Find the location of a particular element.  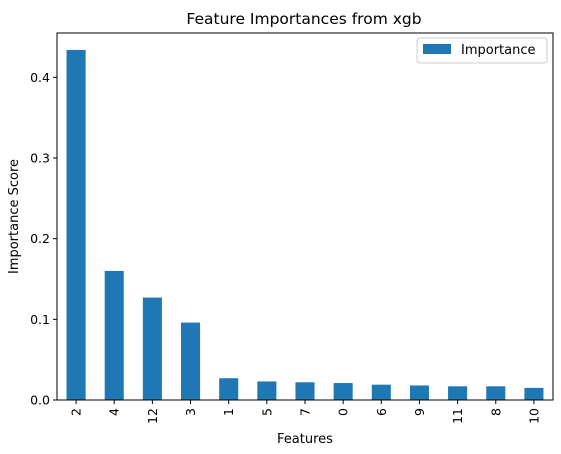

y-tick-label: 0.2 is located at coordinates (40, 238).